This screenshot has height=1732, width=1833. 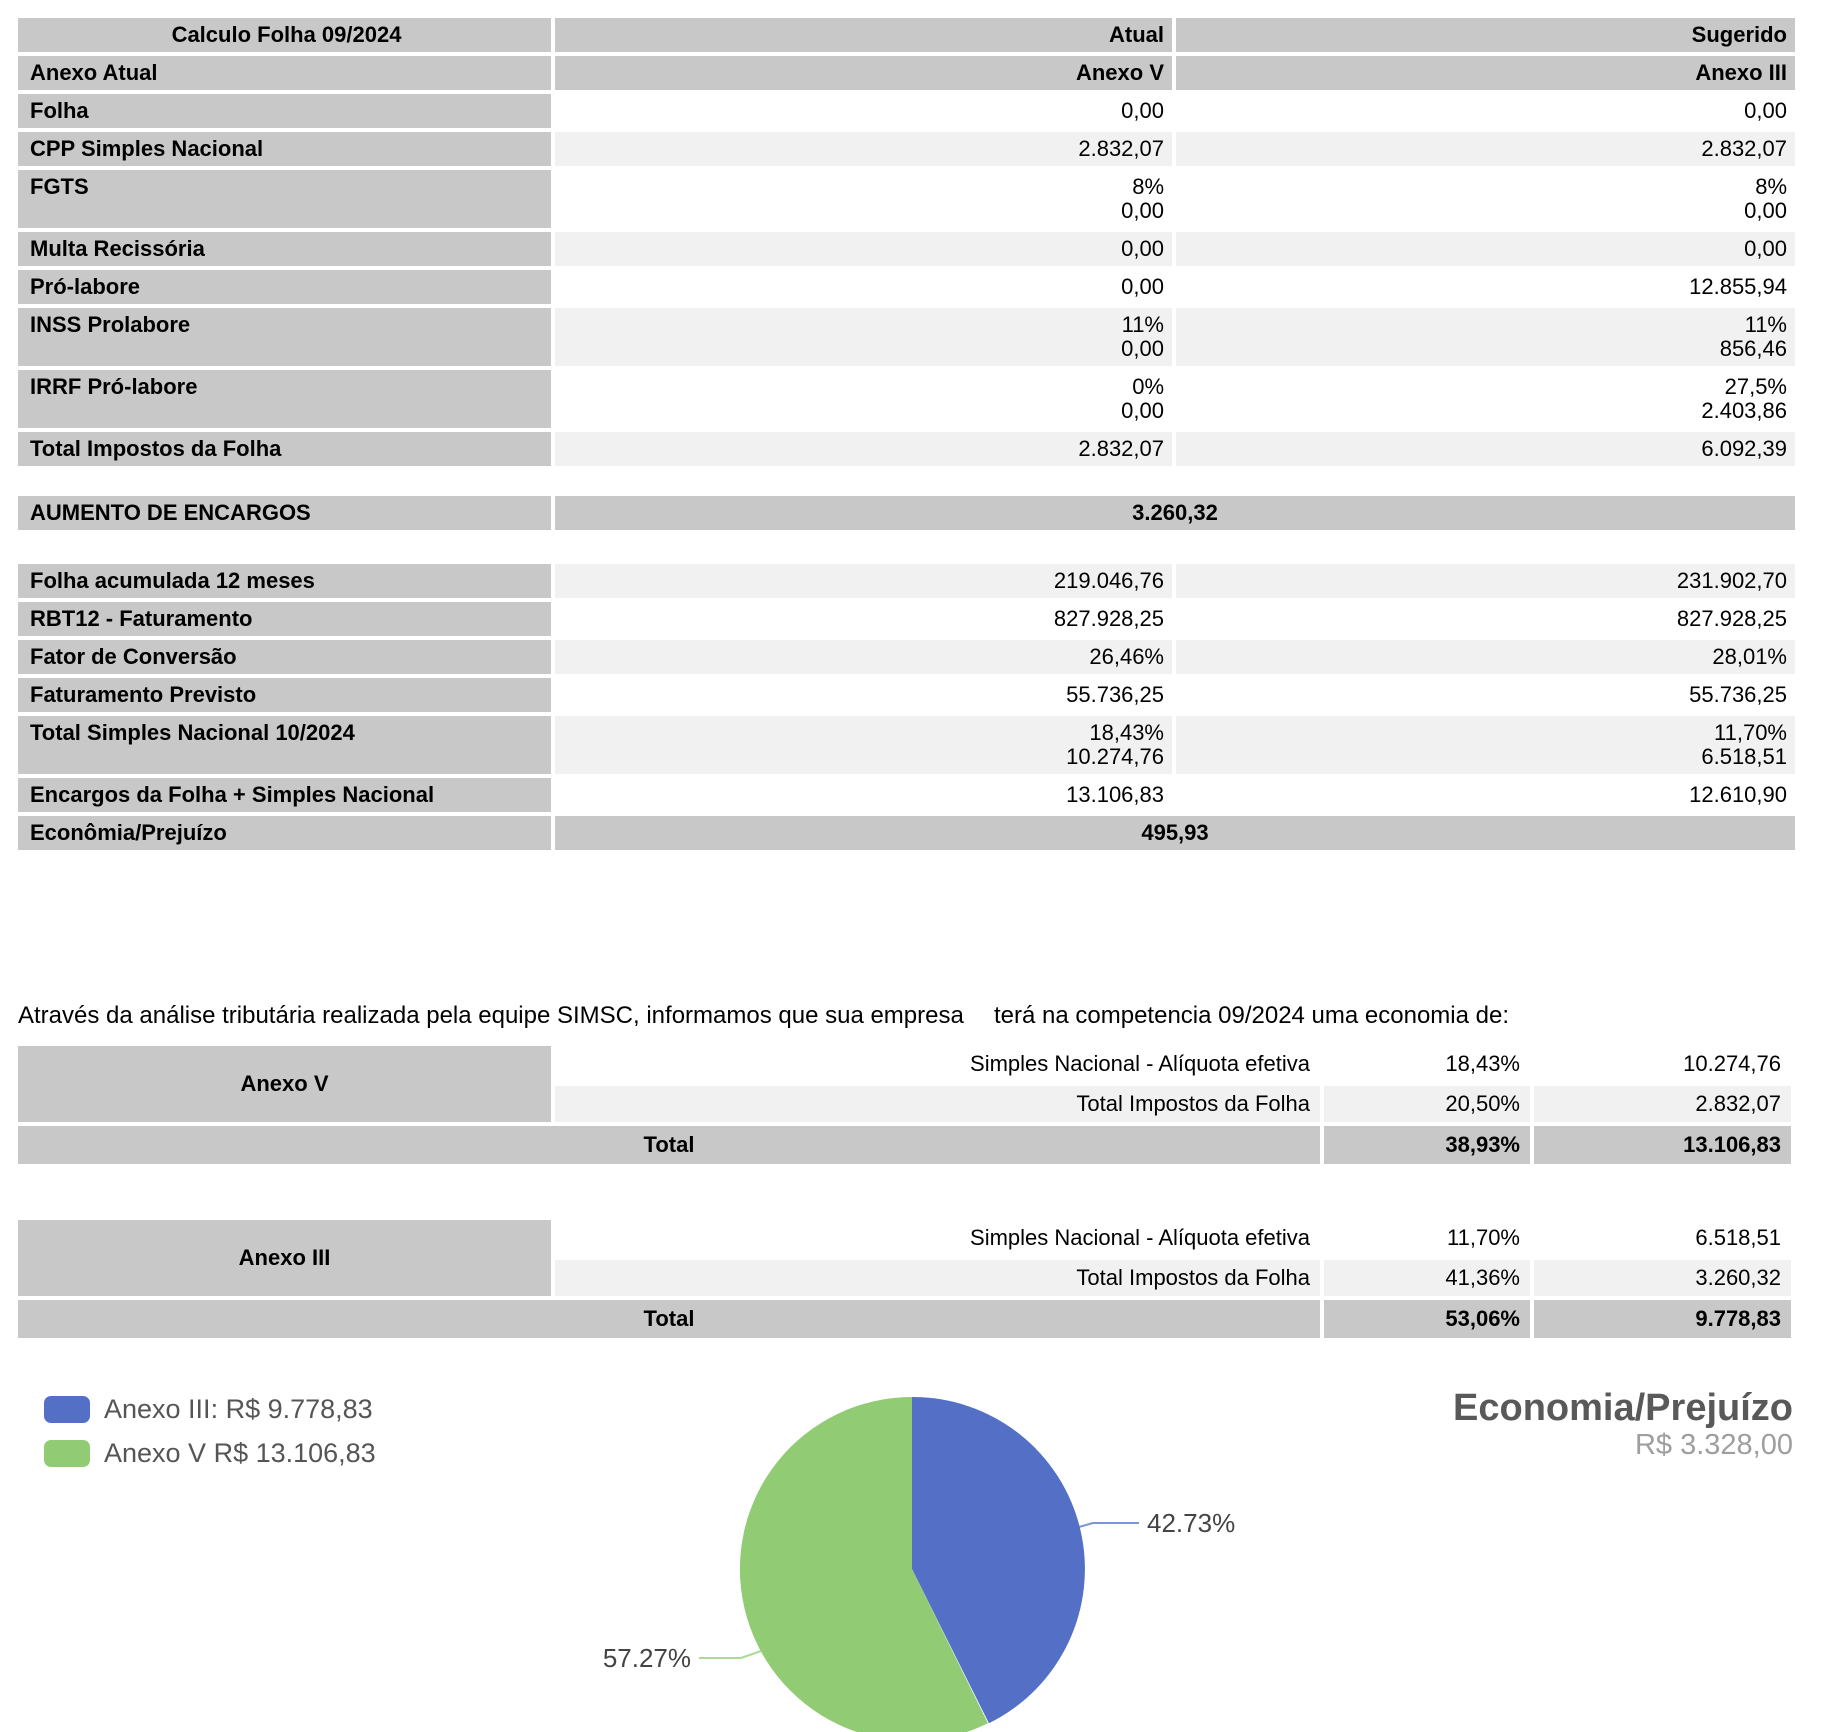 I want to click on row-label: INSS Prolabore, so click(x=284, y=337).